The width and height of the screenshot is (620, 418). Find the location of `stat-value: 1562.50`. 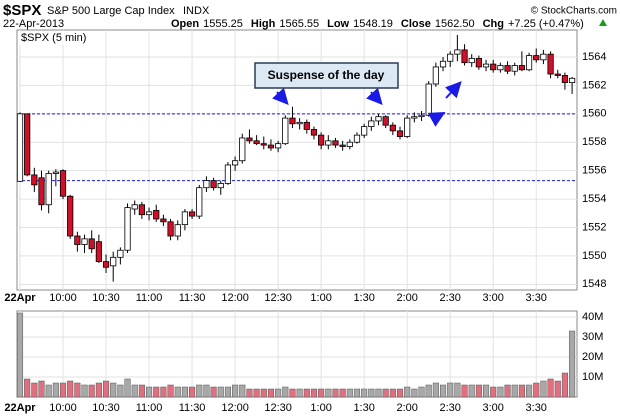

stat-value: 1562.50 is located at coordinates (455, 24).